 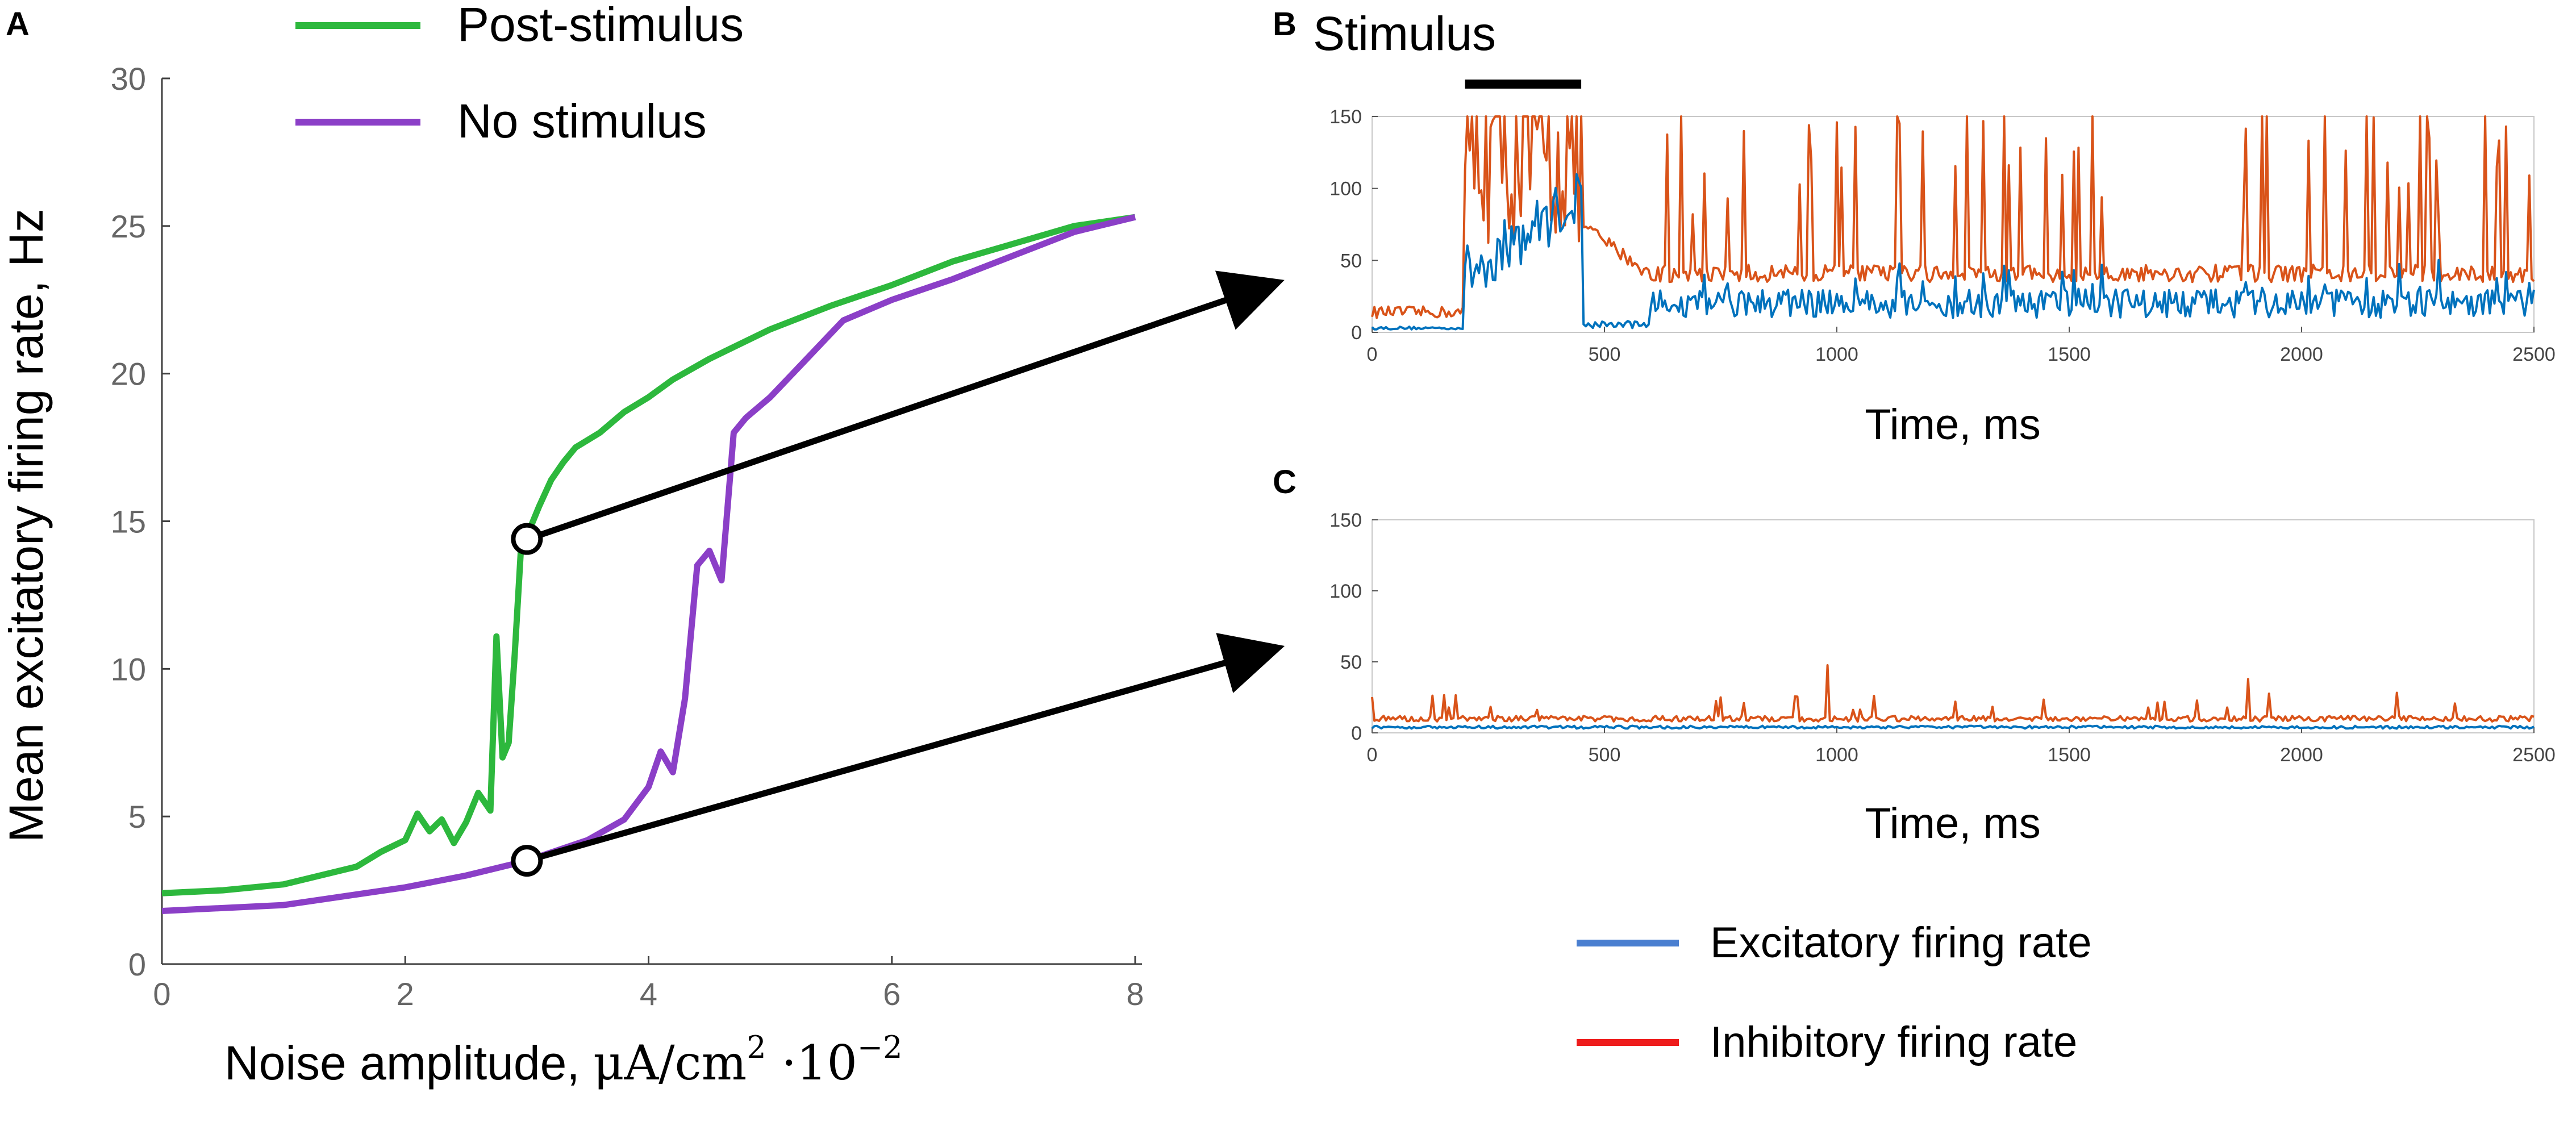 What do you see at coordinates (1285, 24) in the screenshot?
I see `panel-b-label: B` at bounding box center [1285, 24].